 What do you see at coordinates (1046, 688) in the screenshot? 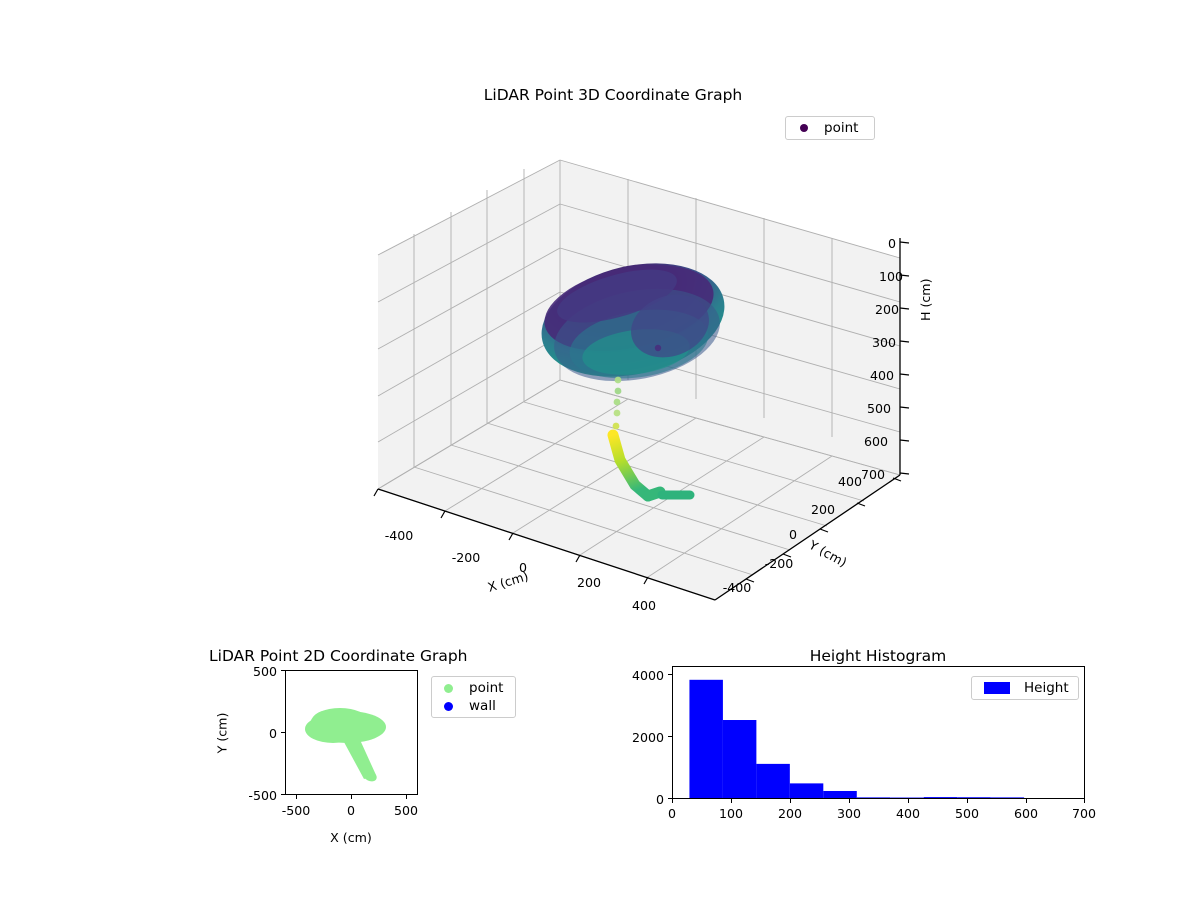
I see `legend-histogram-label: Height` at bounding box center [1046, 688].